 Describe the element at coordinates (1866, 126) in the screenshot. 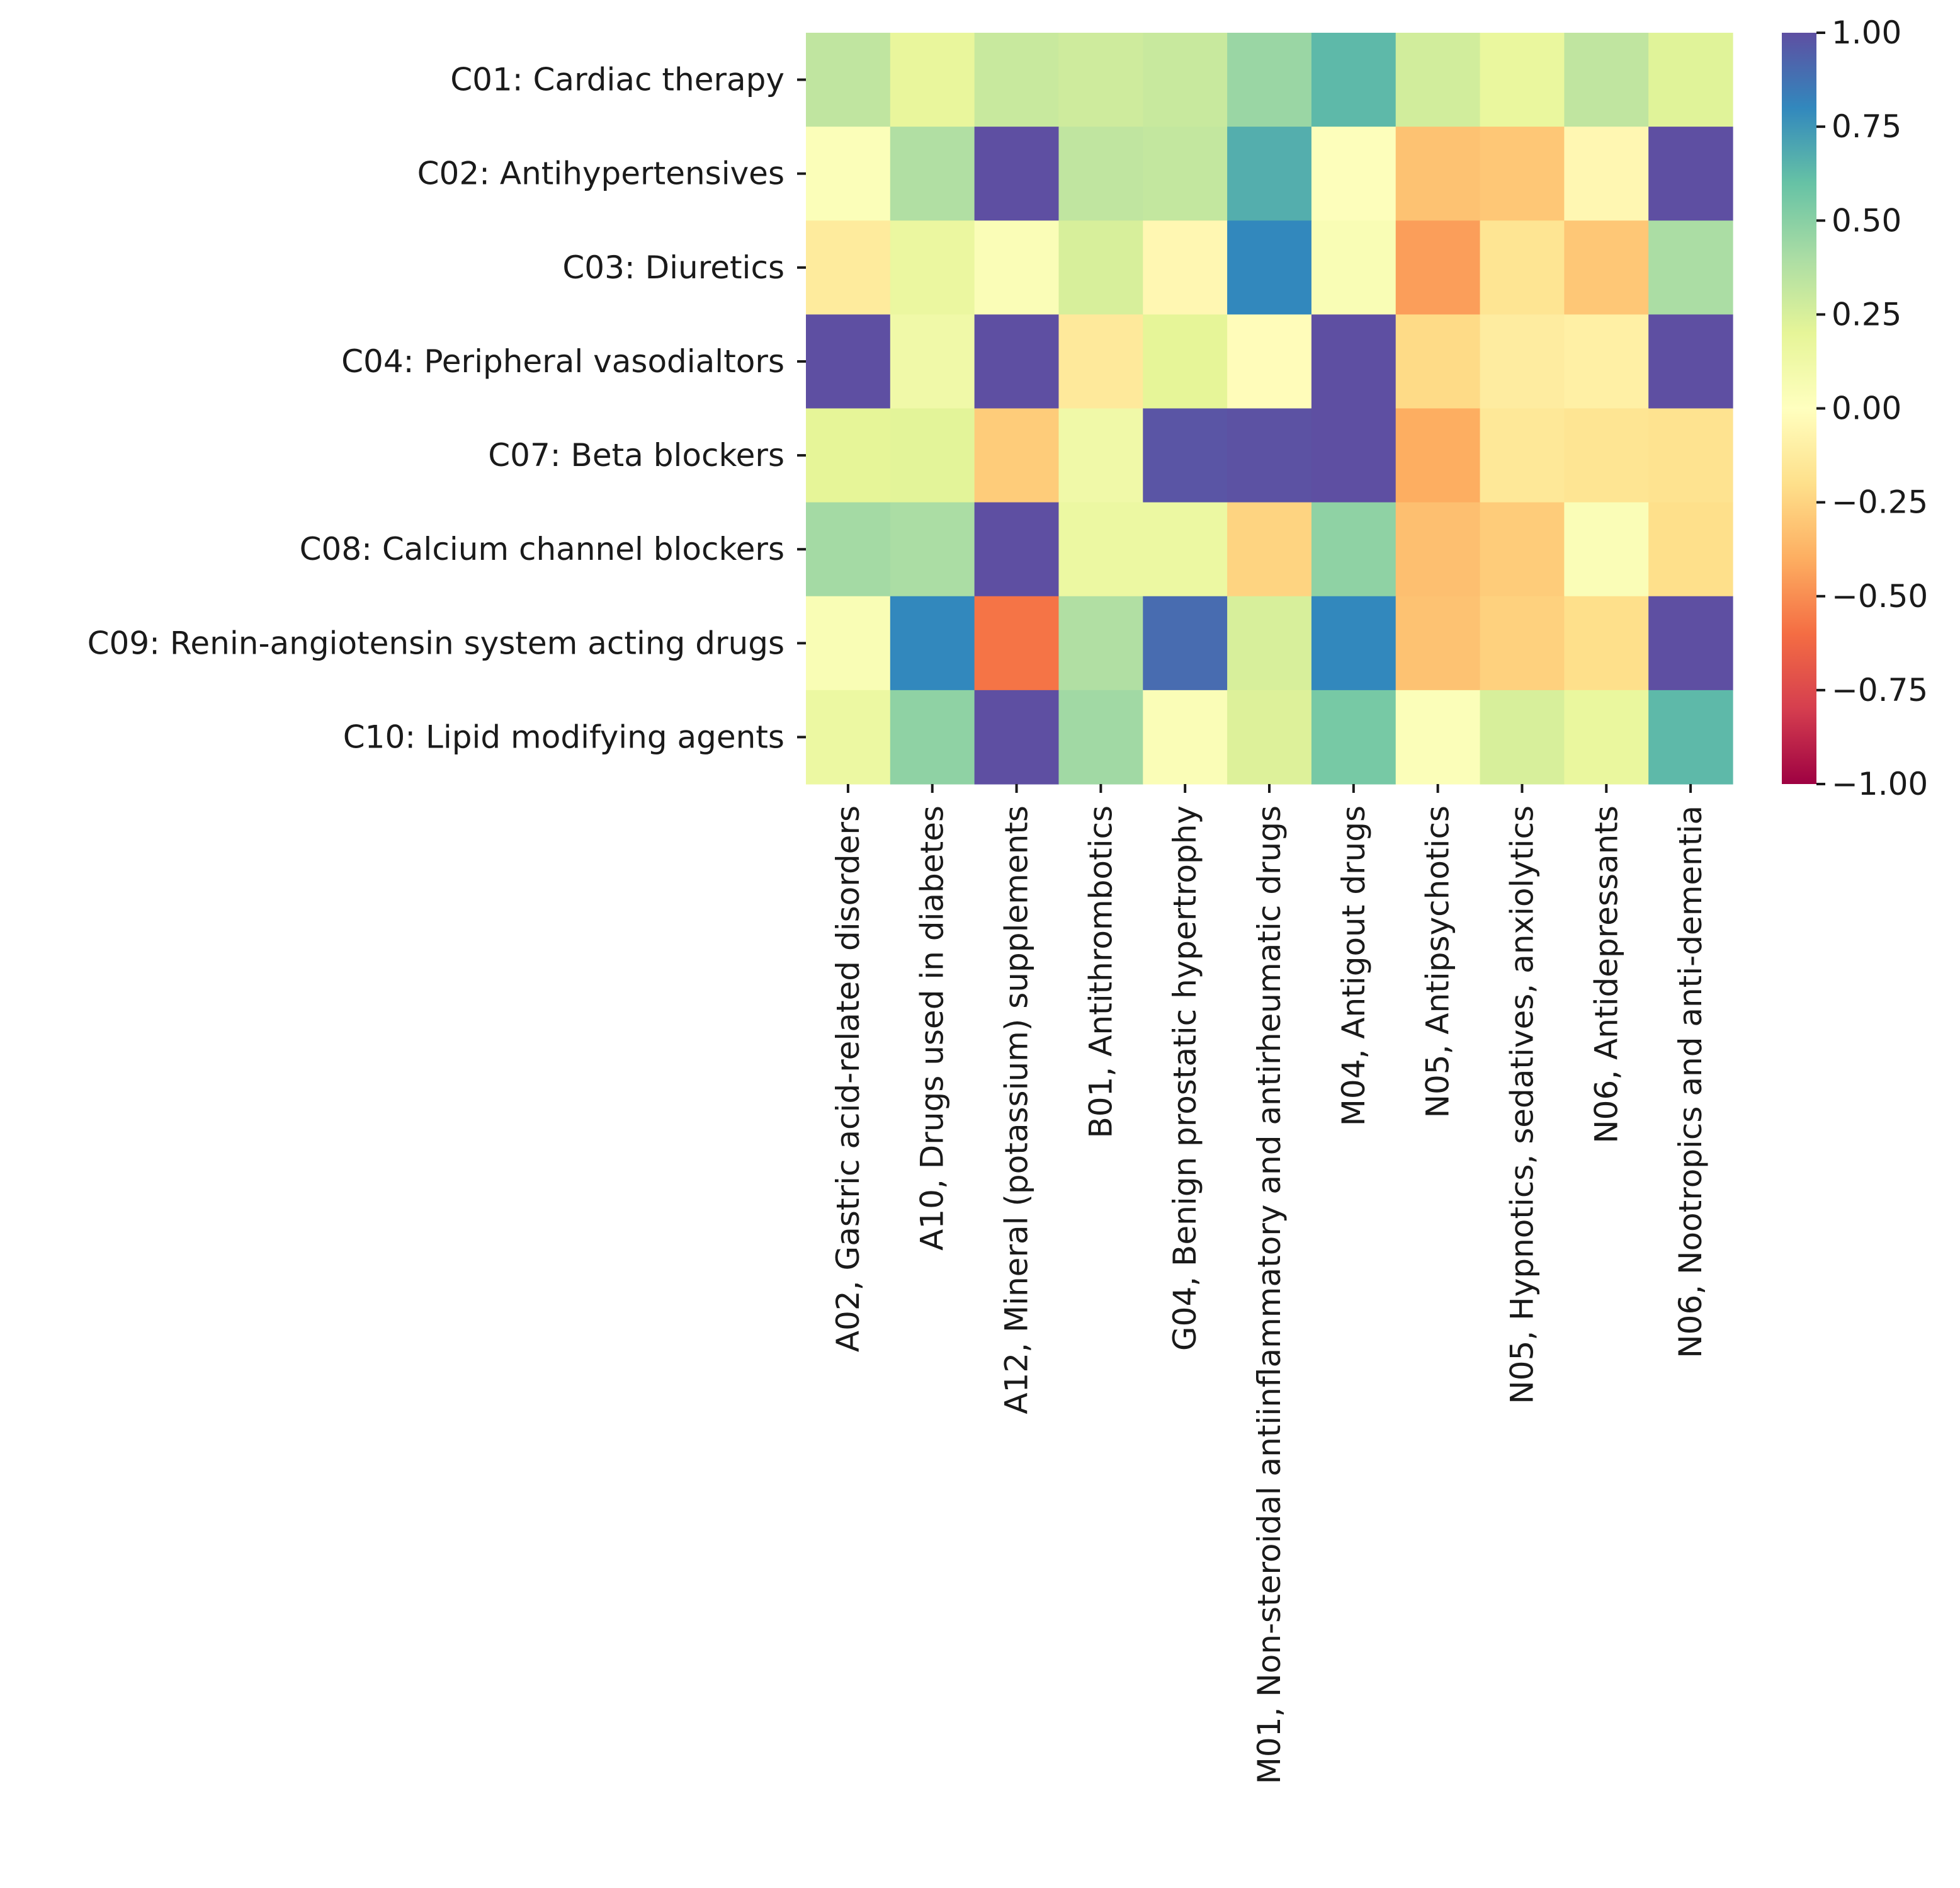

I see `colorbar-tick-label: 0.75` at that location.